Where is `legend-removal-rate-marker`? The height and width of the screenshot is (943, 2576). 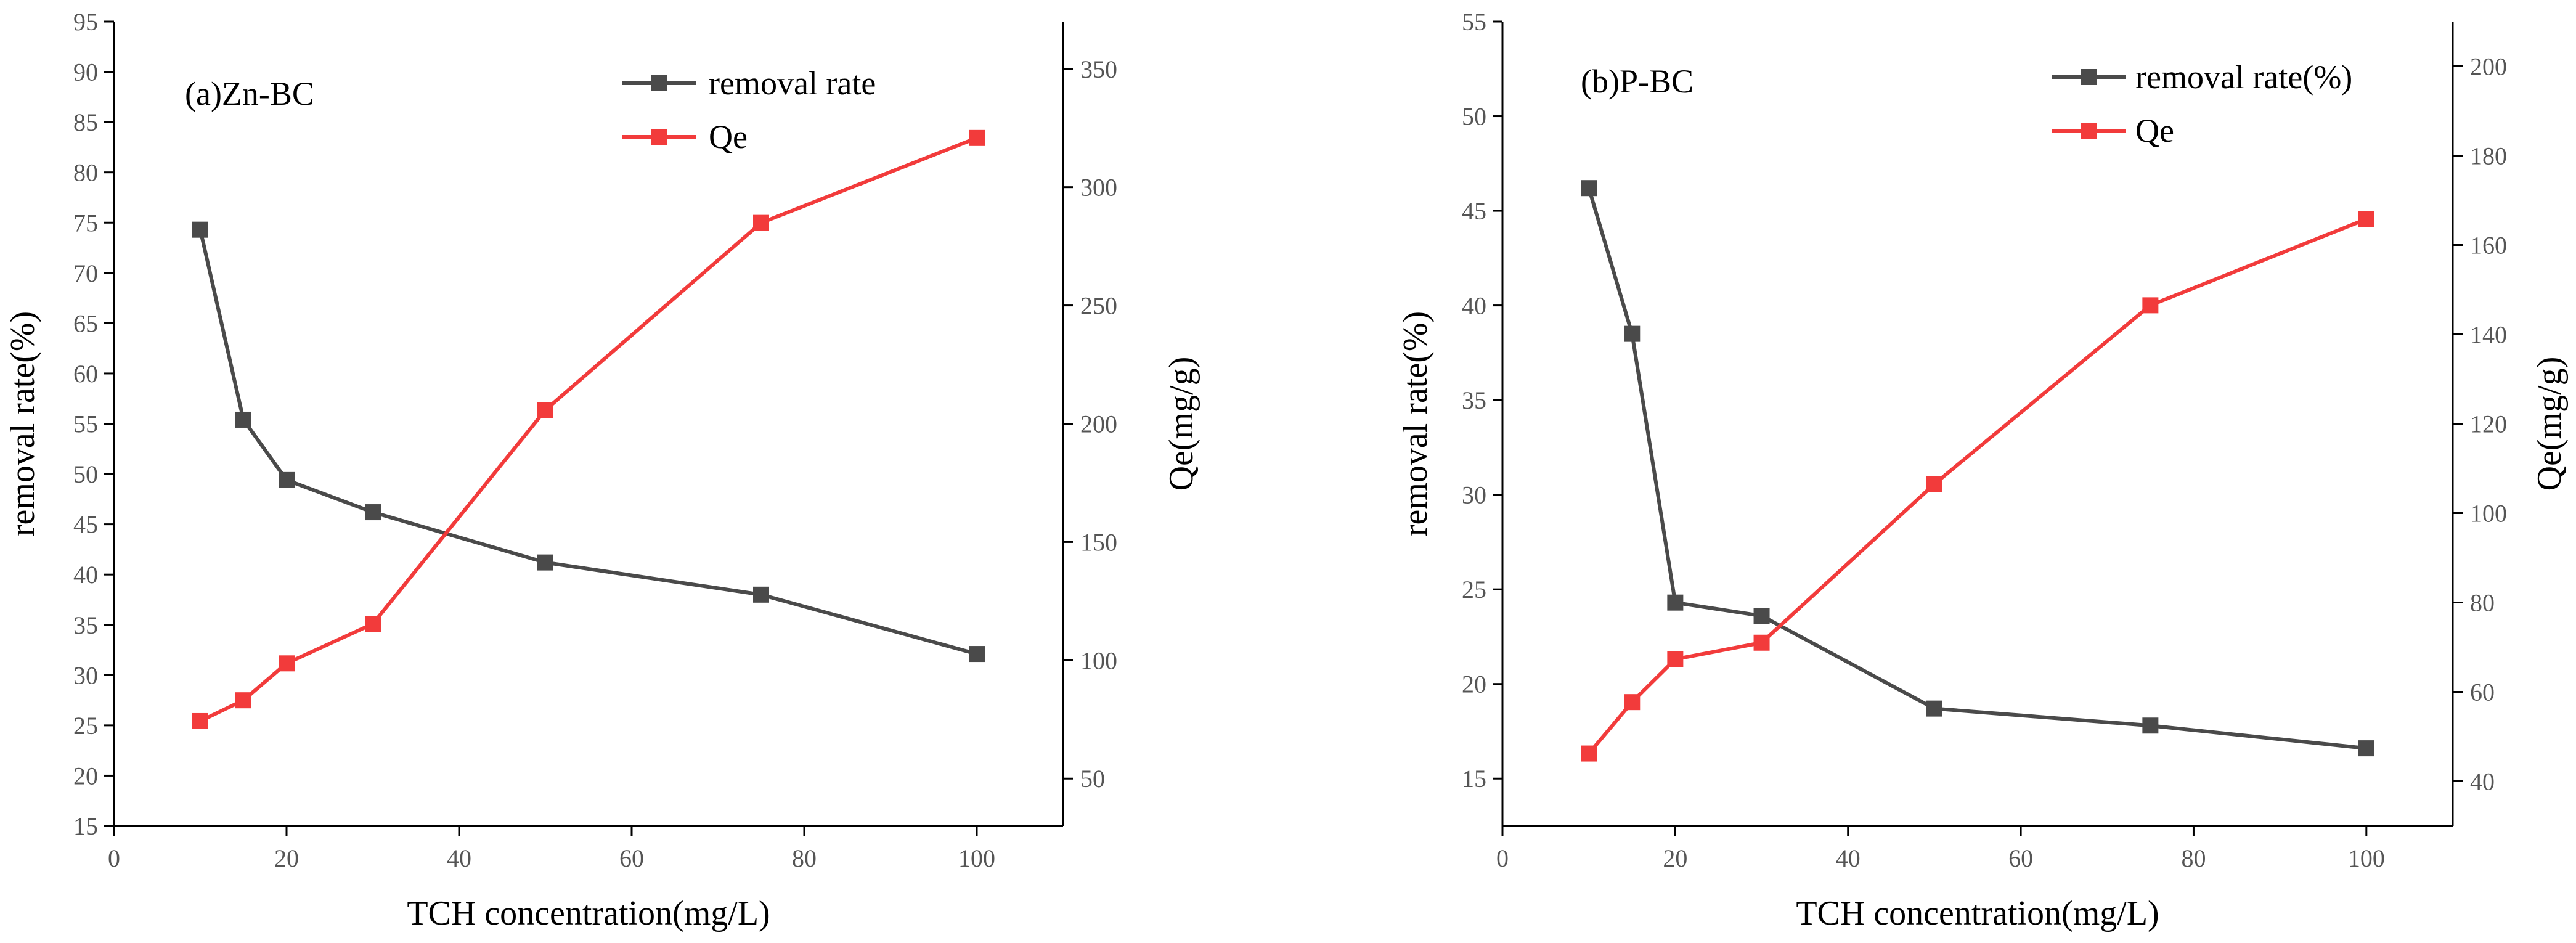 legend-removal-rate-marker is located at coordinates (2089, 77).